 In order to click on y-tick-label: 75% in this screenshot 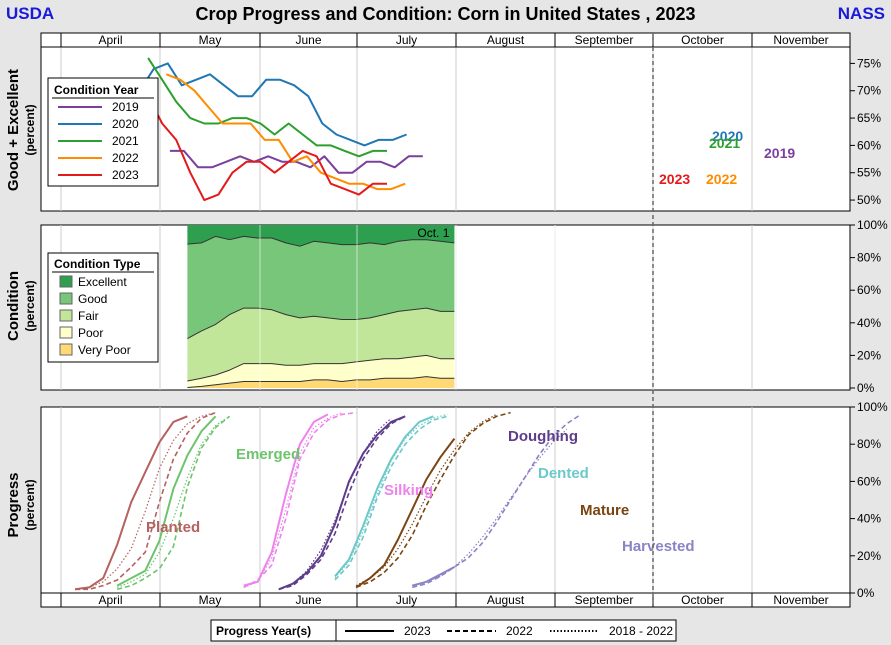, I will do `click(869, 63)`.